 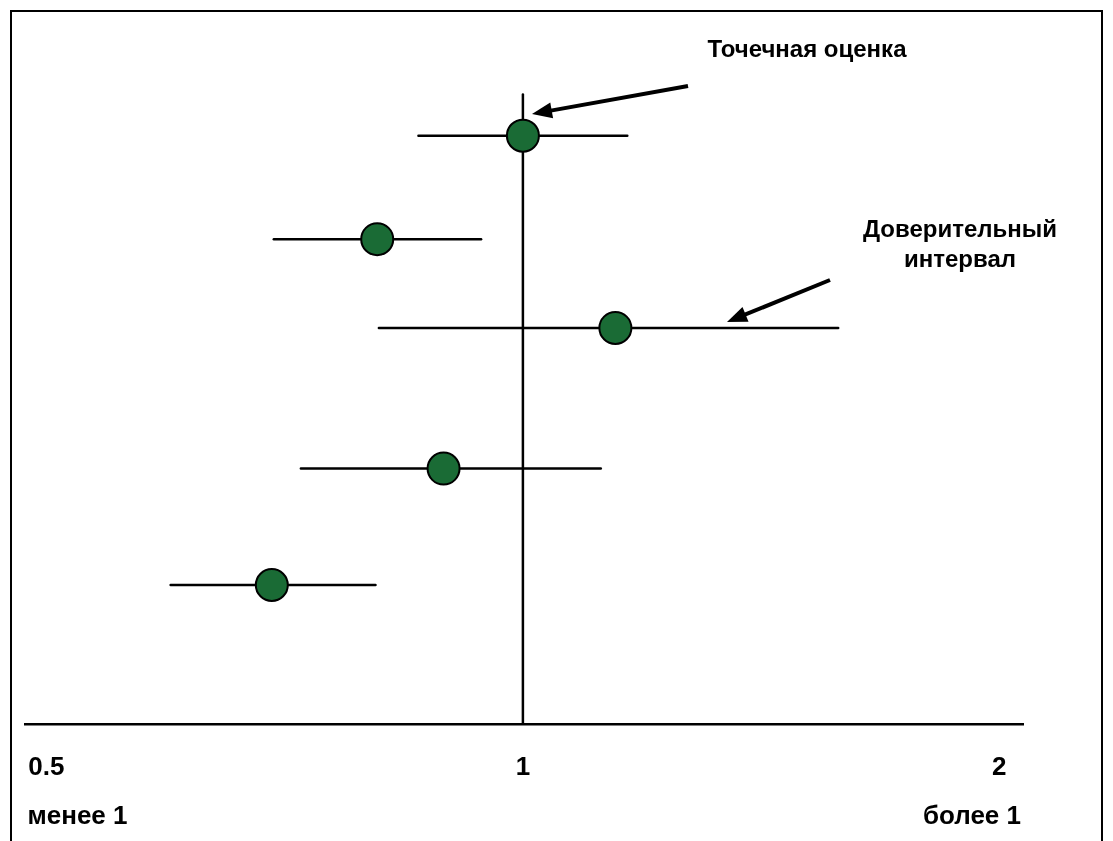 What do you see at coordinates (960, 243) in the screenshot?
I see `annotation: Доверительный интервал` at bounding box center [960, 243].